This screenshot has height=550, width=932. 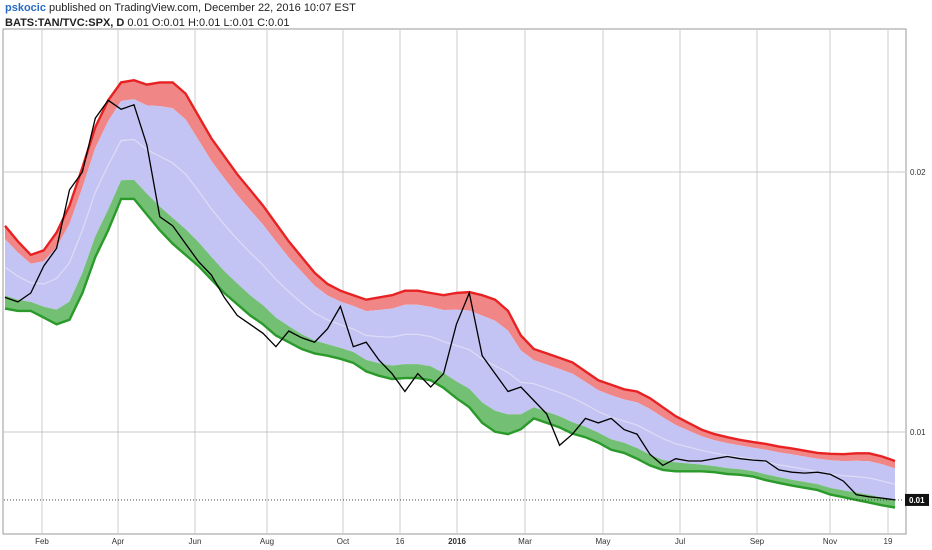 I want to click on x-tick-label: Feb, so click(x=42, y=541).